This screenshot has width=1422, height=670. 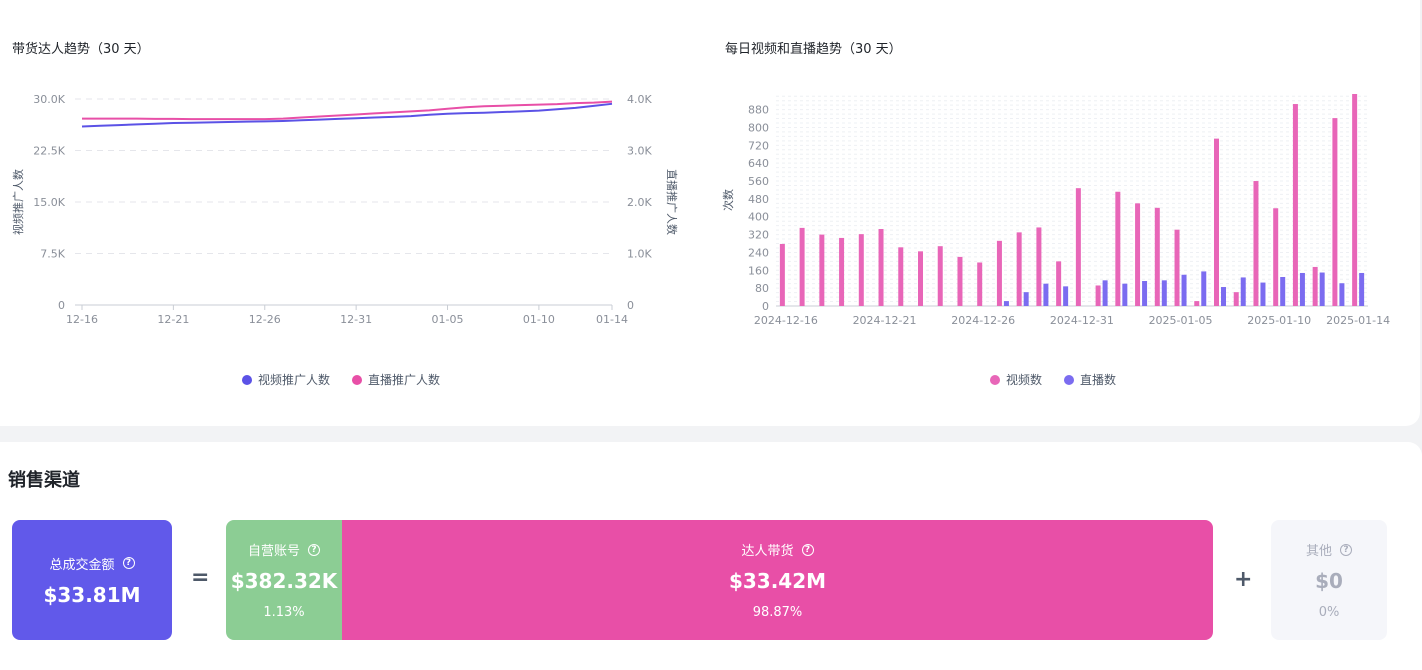 I want to click on series-line-video-promoters, so click(x=347, y=115).